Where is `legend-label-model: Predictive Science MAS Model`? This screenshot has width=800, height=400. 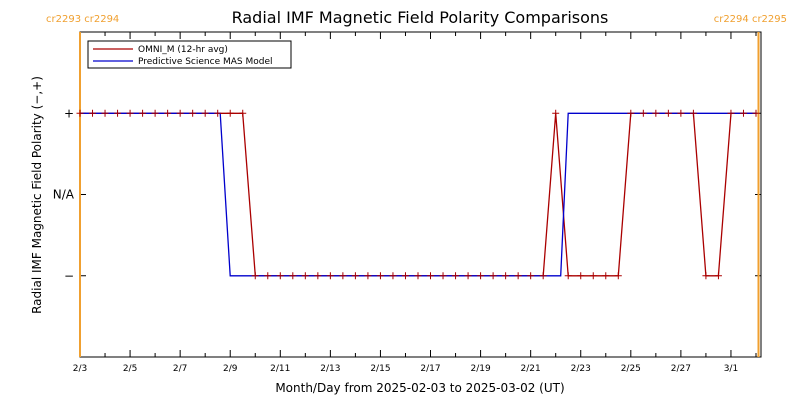
legend-label-model: Predictive Science MAS Model is located at coordinates (205, 62).